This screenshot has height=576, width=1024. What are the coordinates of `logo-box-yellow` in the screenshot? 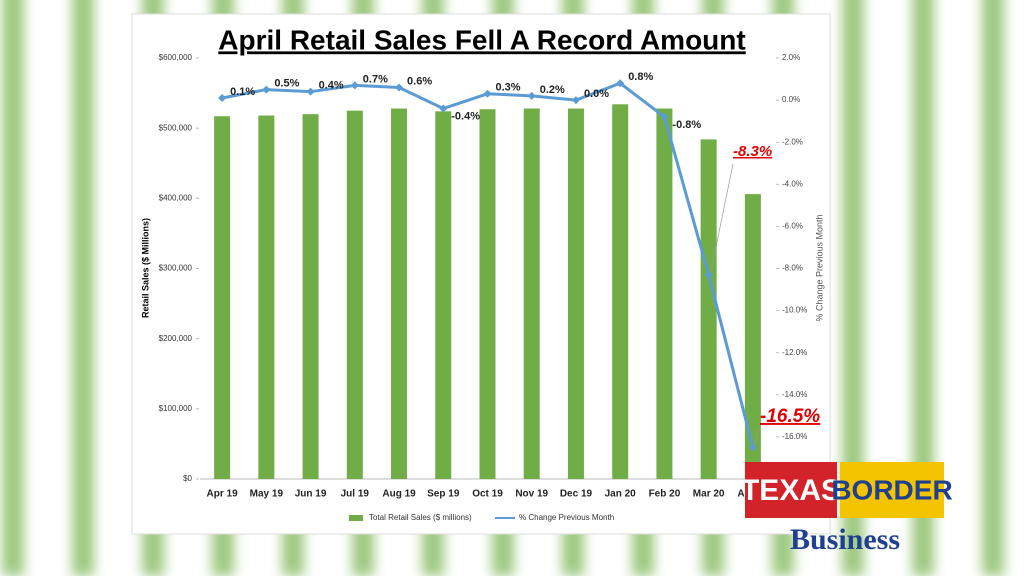 It's located at (892, 490).